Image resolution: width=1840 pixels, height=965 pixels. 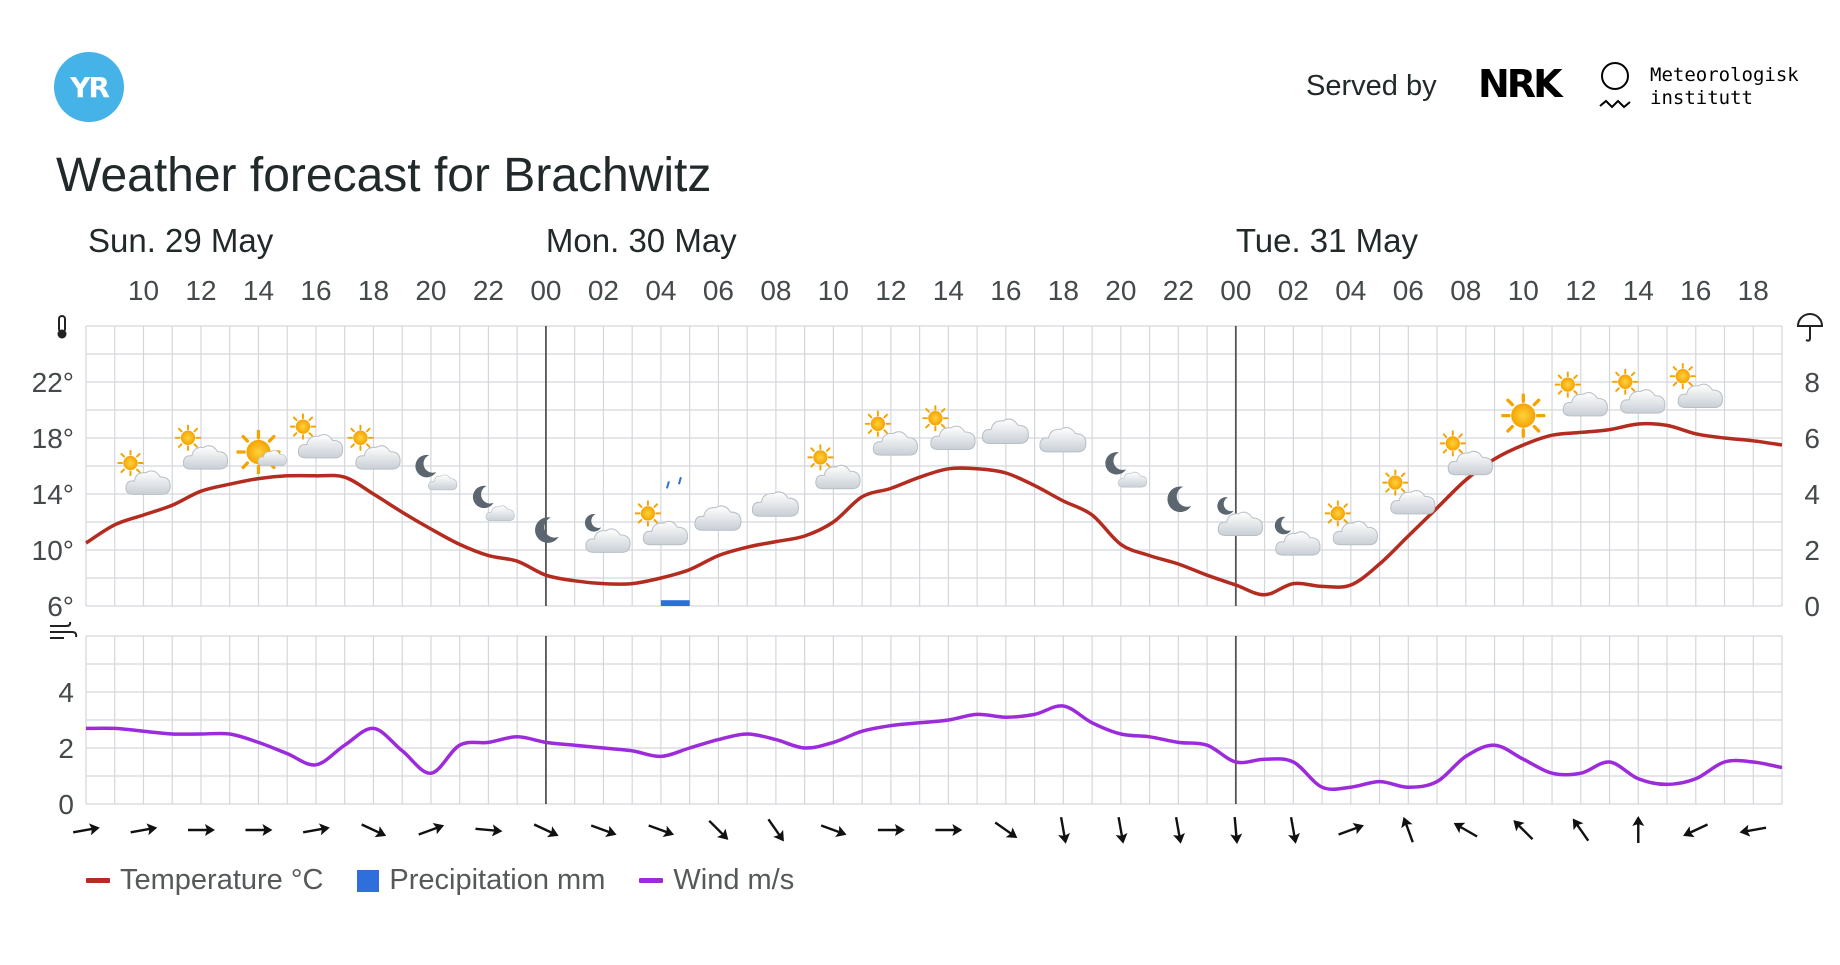 What do you see at coordinates (1812, 382) in the screenshot?
I see `precip-y-tick: 8` at bounding box center [1812, 382].